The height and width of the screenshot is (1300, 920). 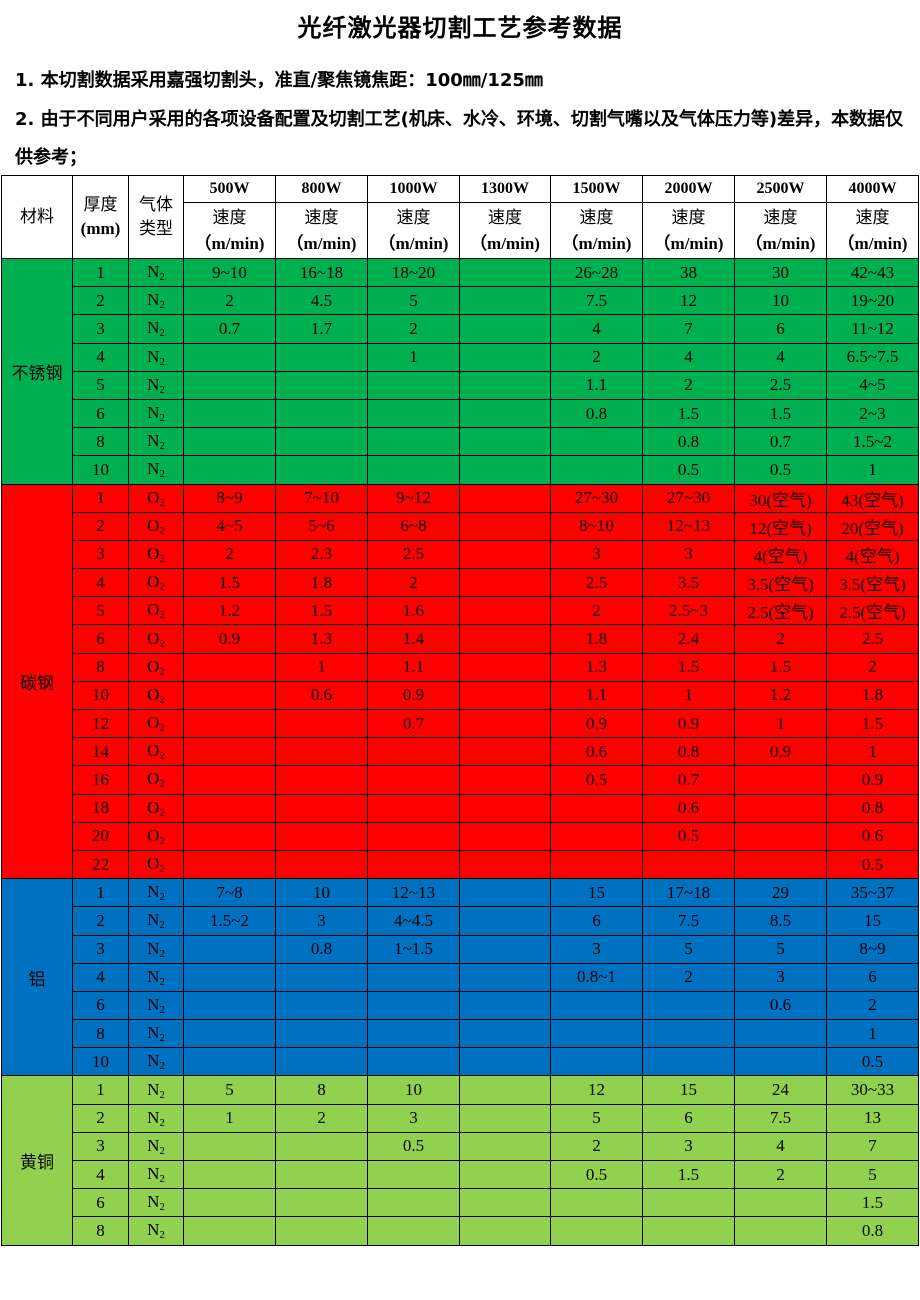 I want to click on speed-cell: 1.3, so click(x=596, y=667).